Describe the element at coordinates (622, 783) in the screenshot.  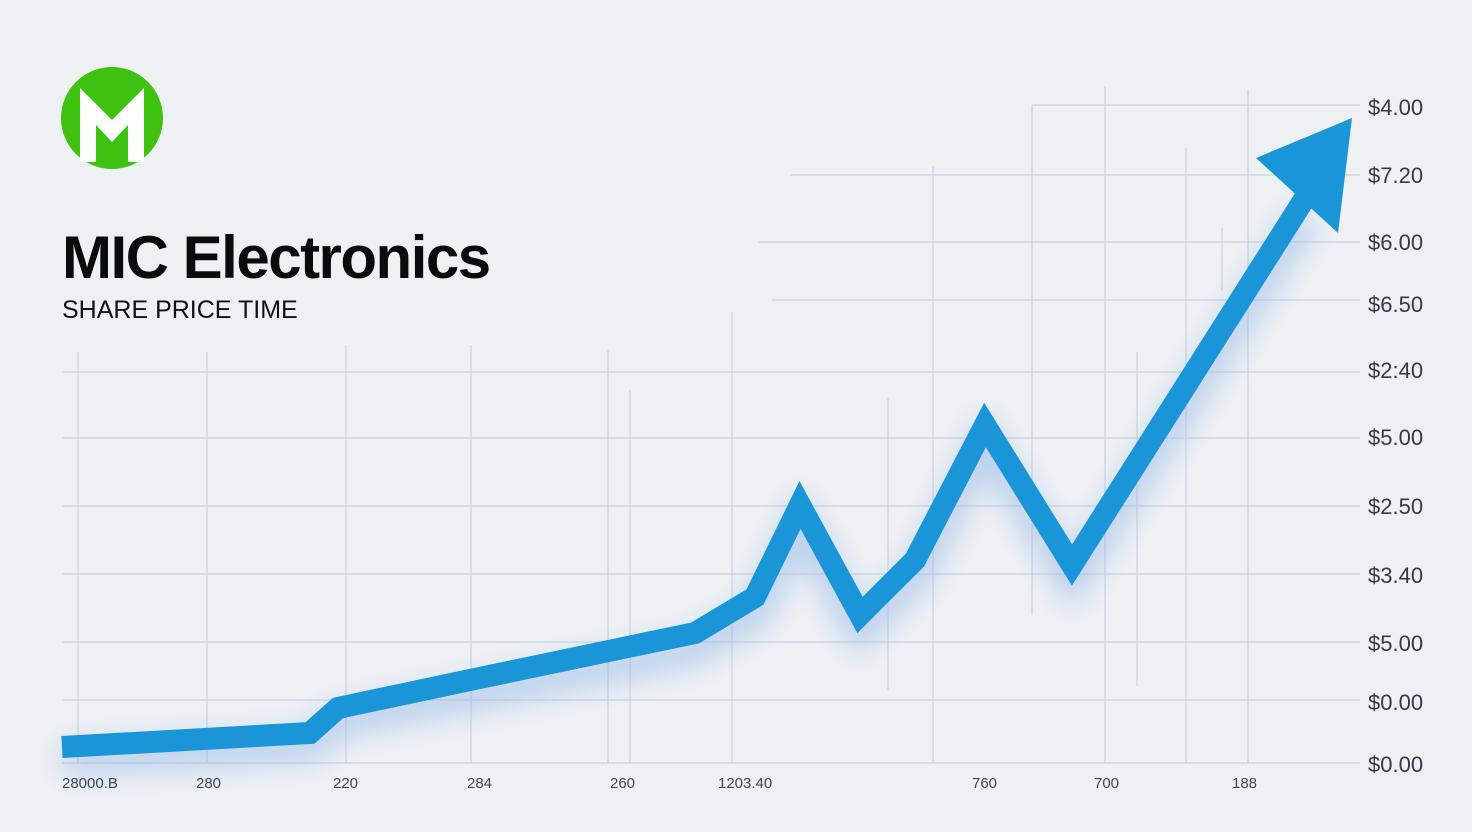
I see `x-axis-label: 260` at that location.